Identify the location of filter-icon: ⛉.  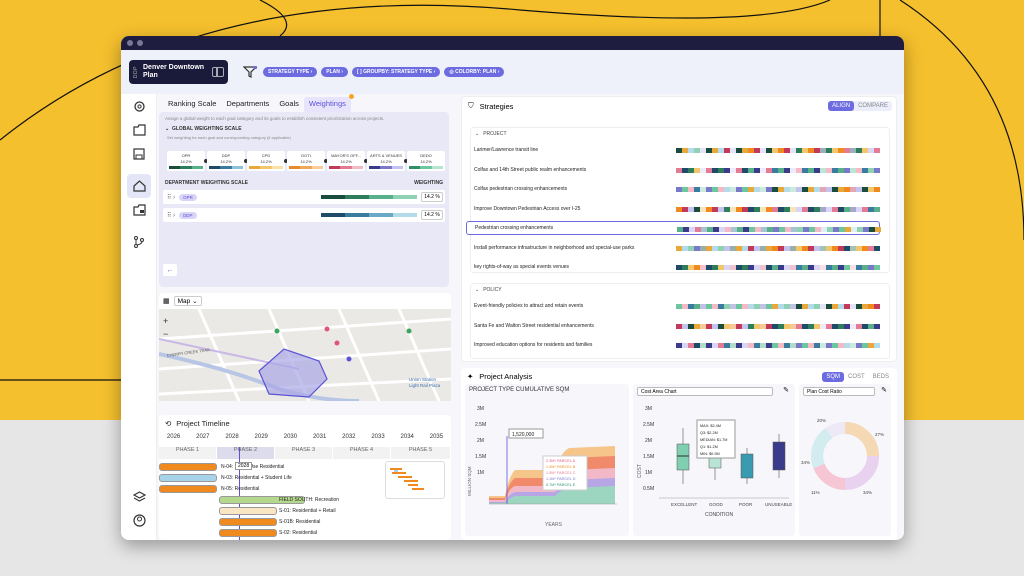
(471, 105).